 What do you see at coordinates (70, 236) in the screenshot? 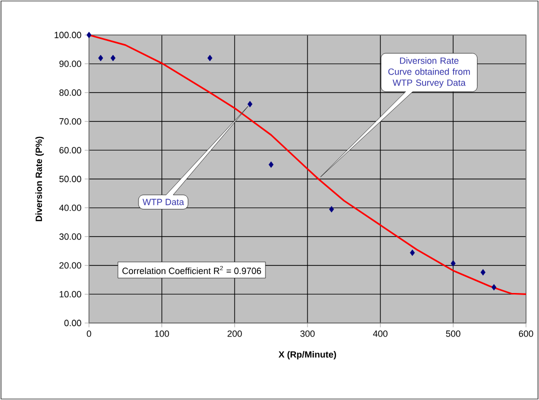
I see `y-tick-label: 30.00` at bounding box center [70, 236].